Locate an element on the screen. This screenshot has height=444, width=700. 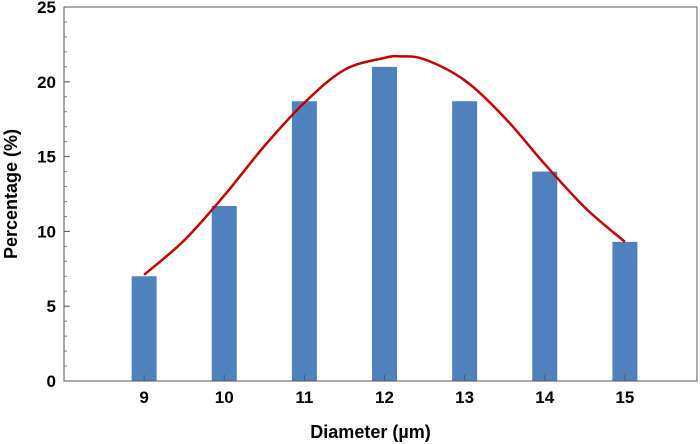
y-tick-label: 25 is located at coordinates (46, 8).